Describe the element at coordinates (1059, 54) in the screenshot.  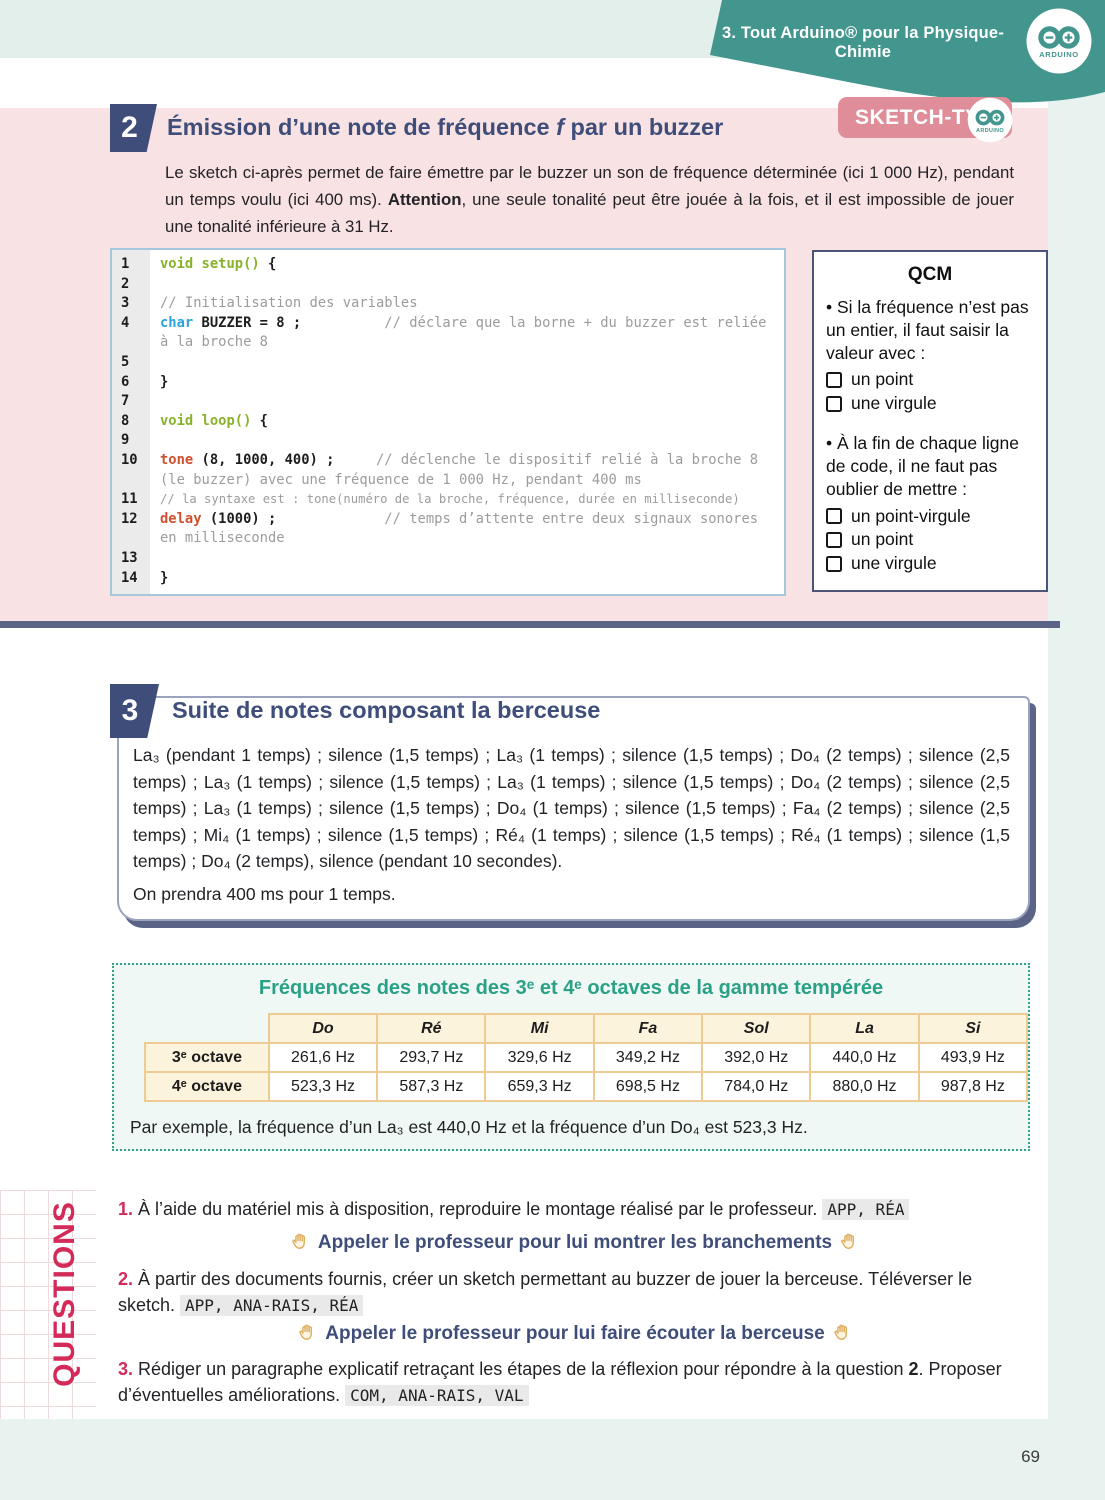
I see `arduino-logo-text: ARDUINO` at that location.